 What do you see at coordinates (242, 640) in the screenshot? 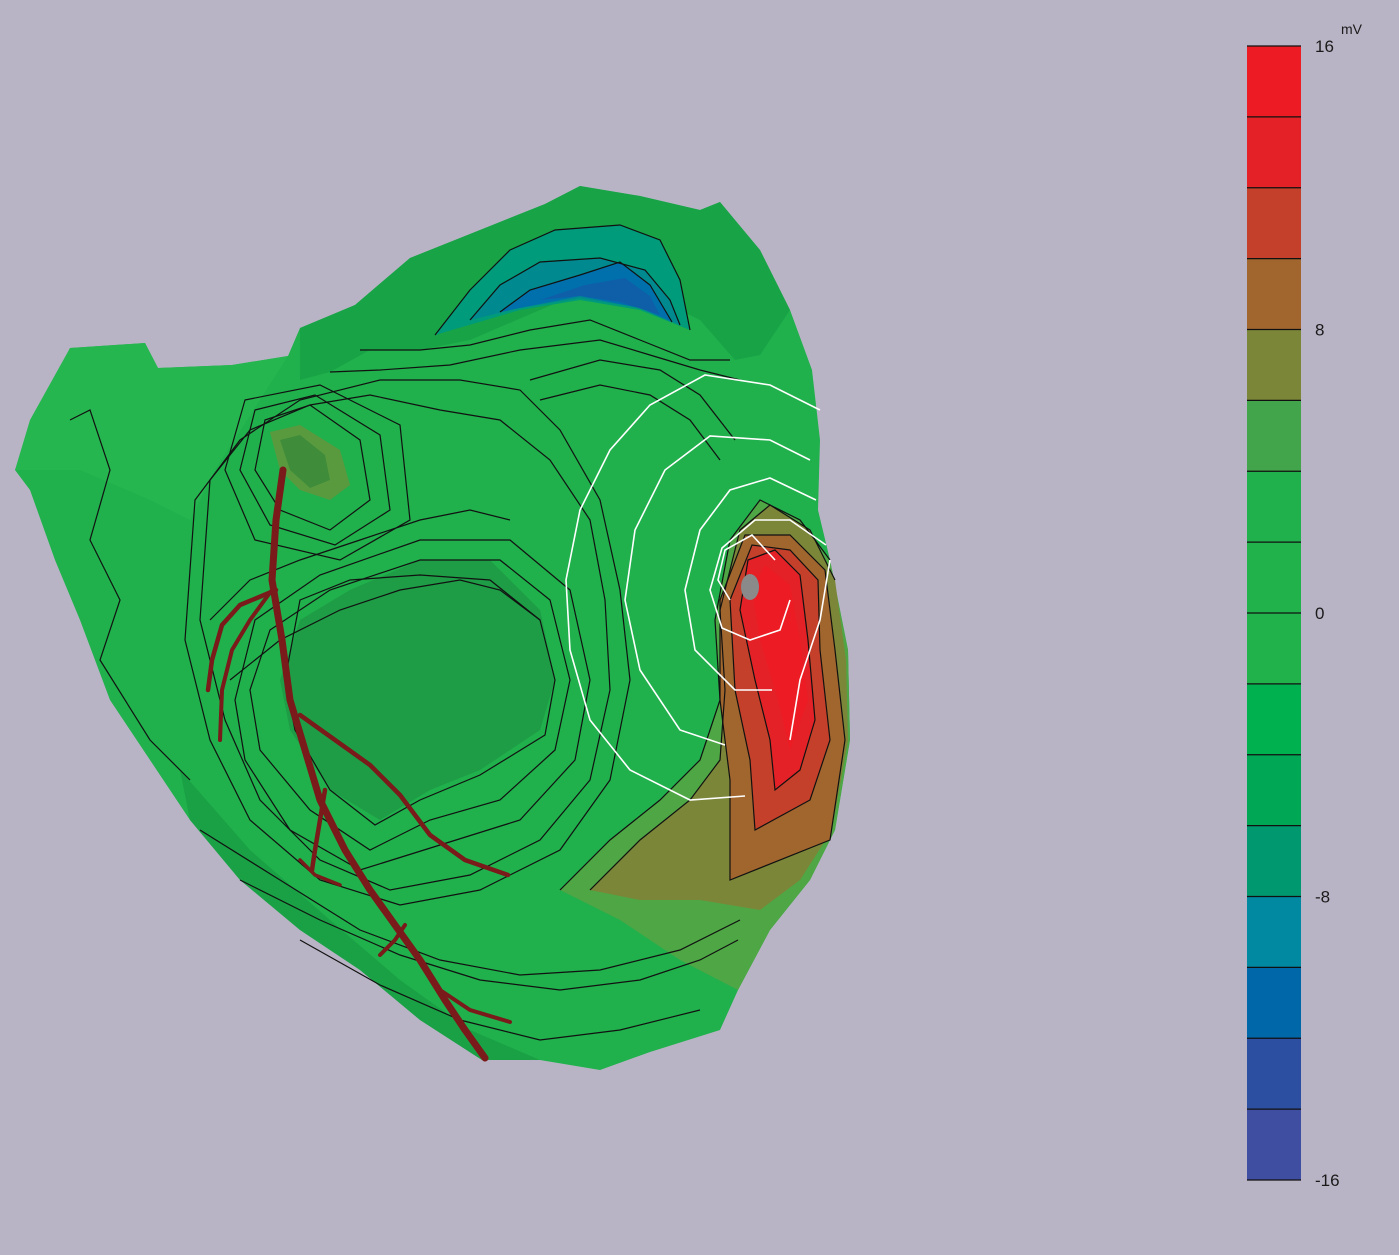
I see `vessel-branch-left` at bounding box center [242, 640].